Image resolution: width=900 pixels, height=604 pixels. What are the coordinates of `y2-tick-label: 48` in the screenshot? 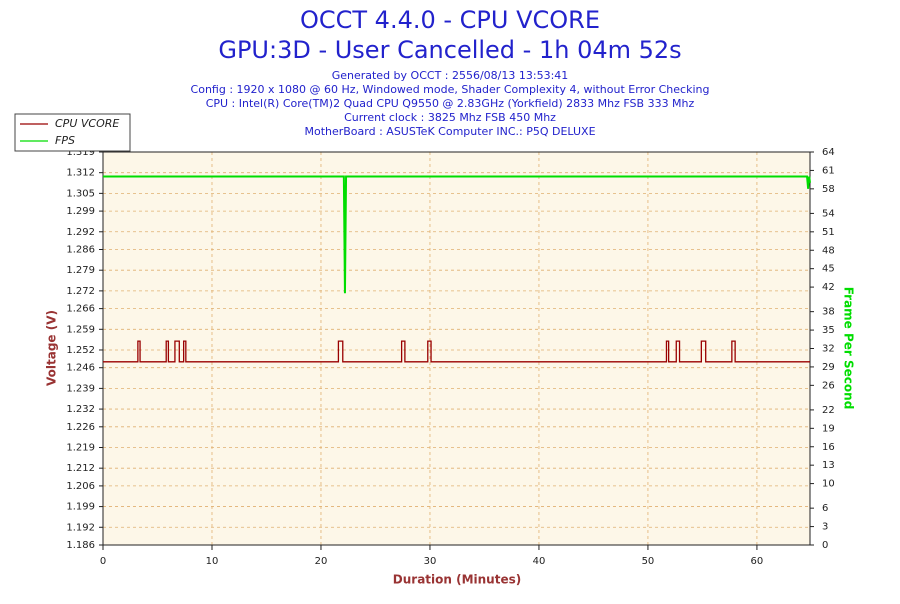 It's located at (828, 250).